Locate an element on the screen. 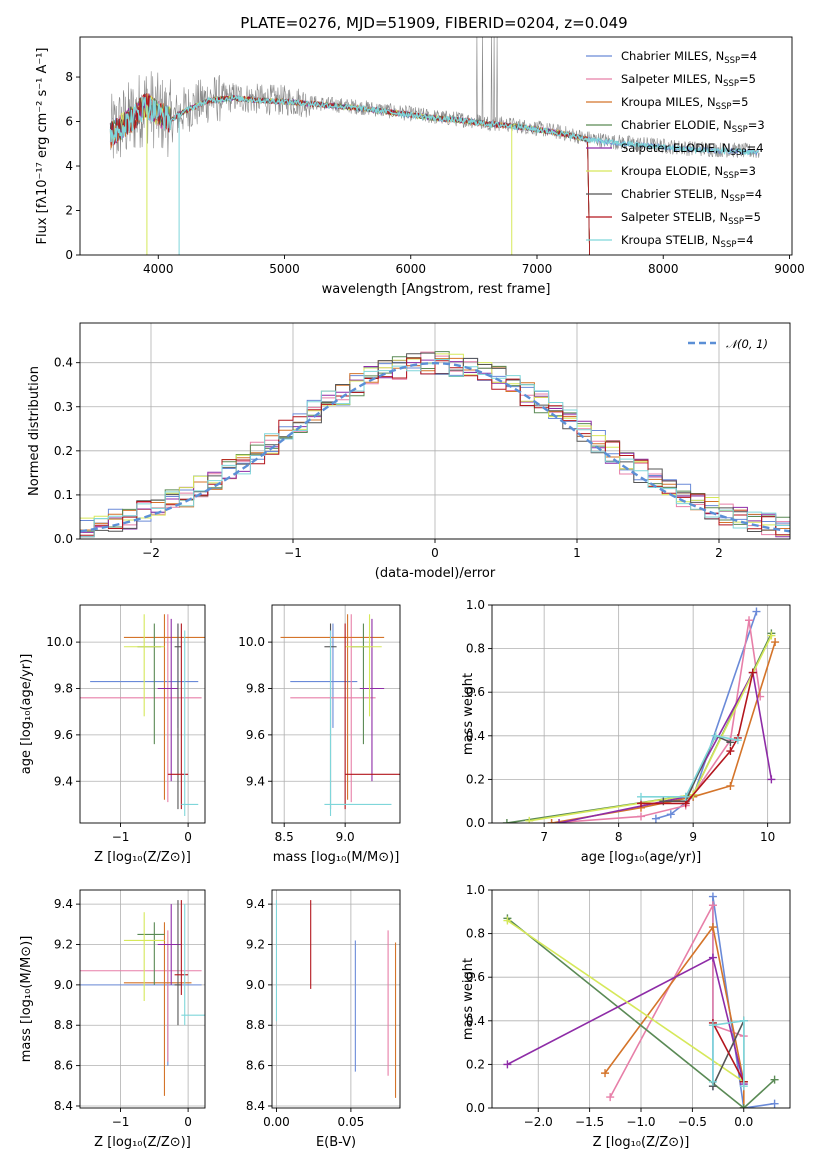 The image size is (819, 1170). errorbar-salpeter_elodie is located at coordinates (167, 700).